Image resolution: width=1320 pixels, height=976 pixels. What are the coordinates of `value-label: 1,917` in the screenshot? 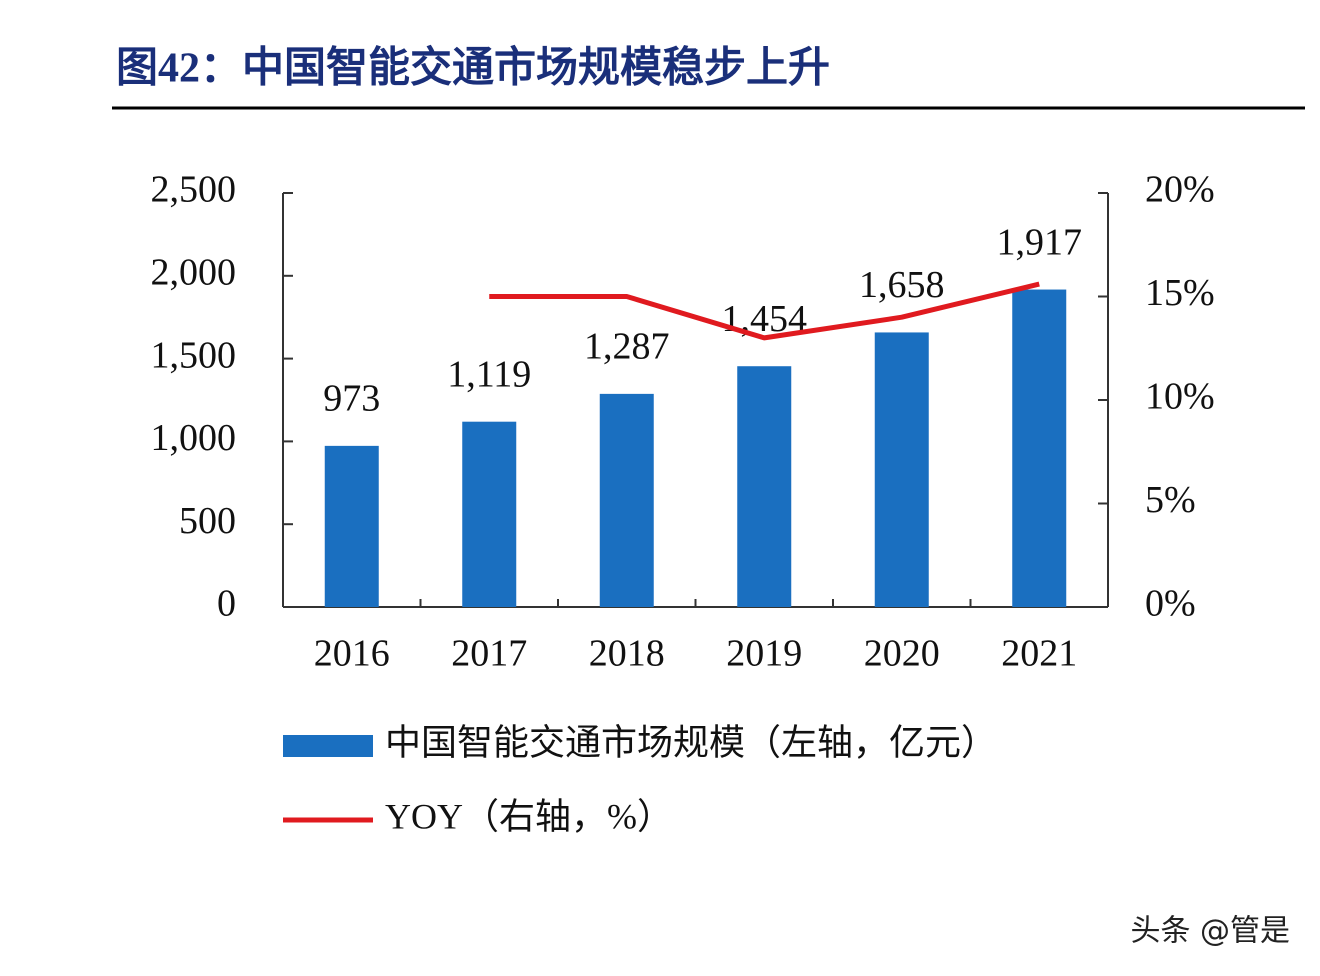 It's located at (1040, 242).